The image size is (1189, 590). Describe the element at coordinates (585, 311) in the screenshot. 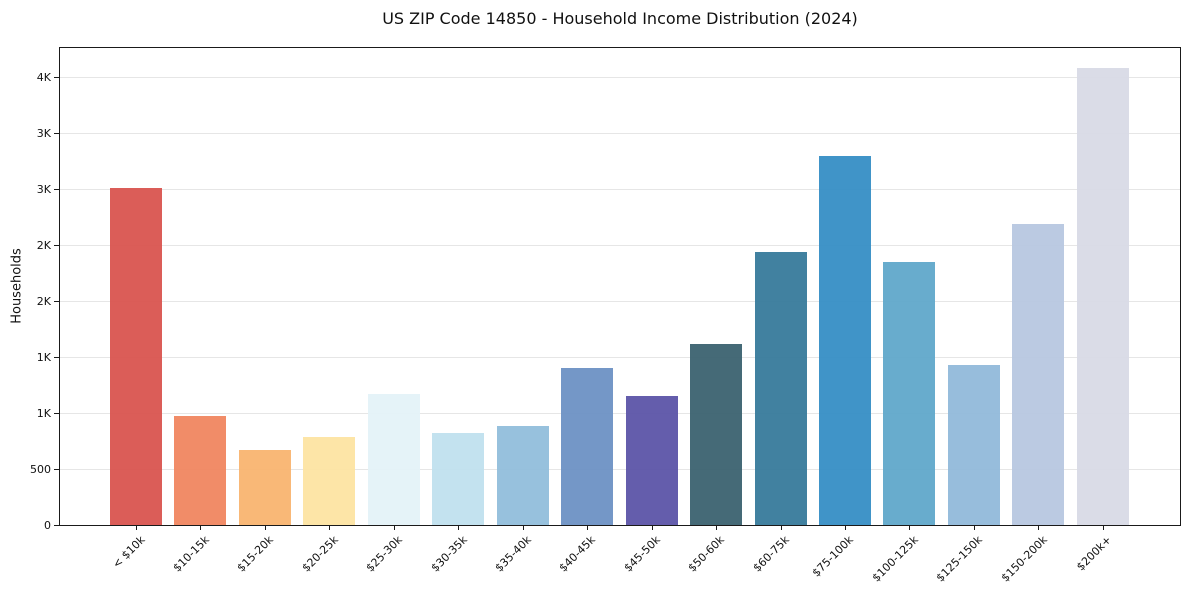

I see `bar-slot: $40-45k` at that location.